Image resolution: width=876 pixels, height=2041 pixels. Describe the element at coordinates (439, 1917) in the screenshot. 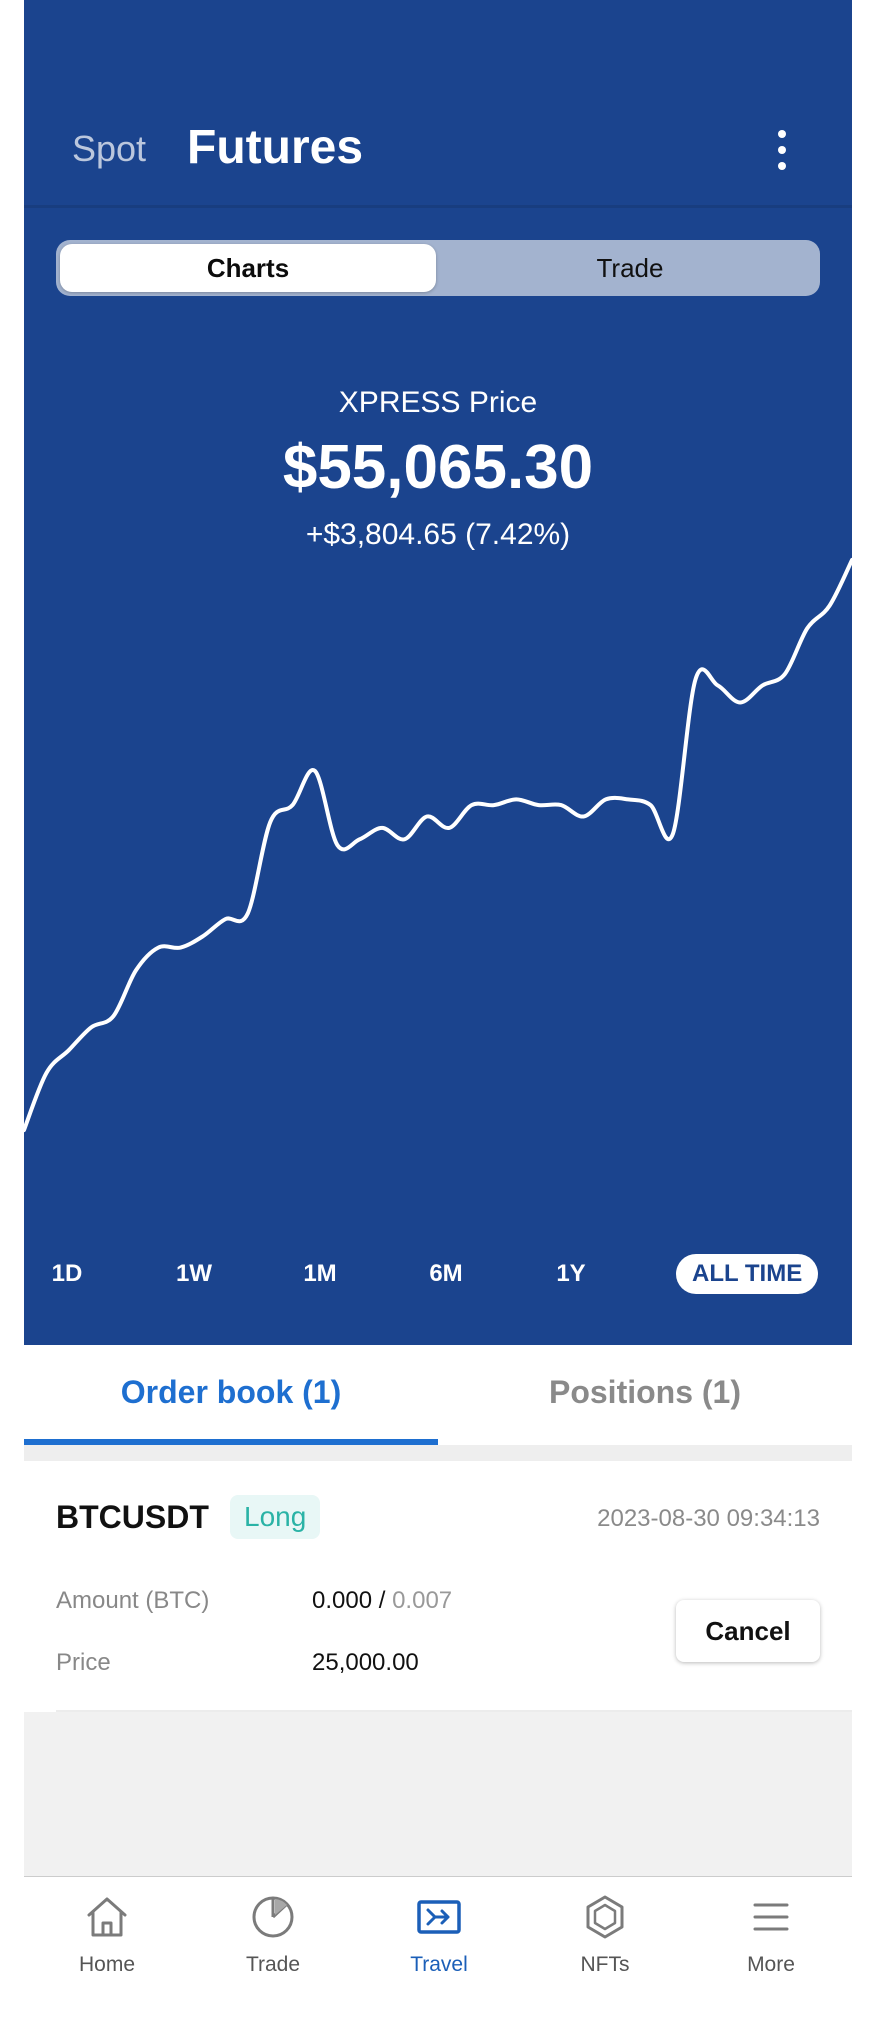

I see `ticket-icon` at that location.